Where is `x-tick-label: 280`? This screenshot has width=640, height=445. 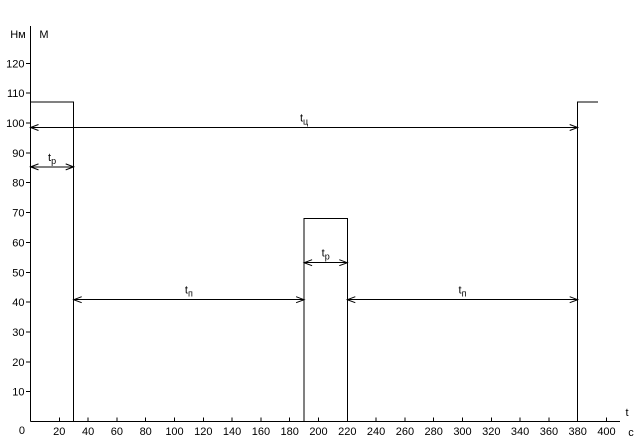
x-tick-label: 280 is located at coordinates (434, 432).